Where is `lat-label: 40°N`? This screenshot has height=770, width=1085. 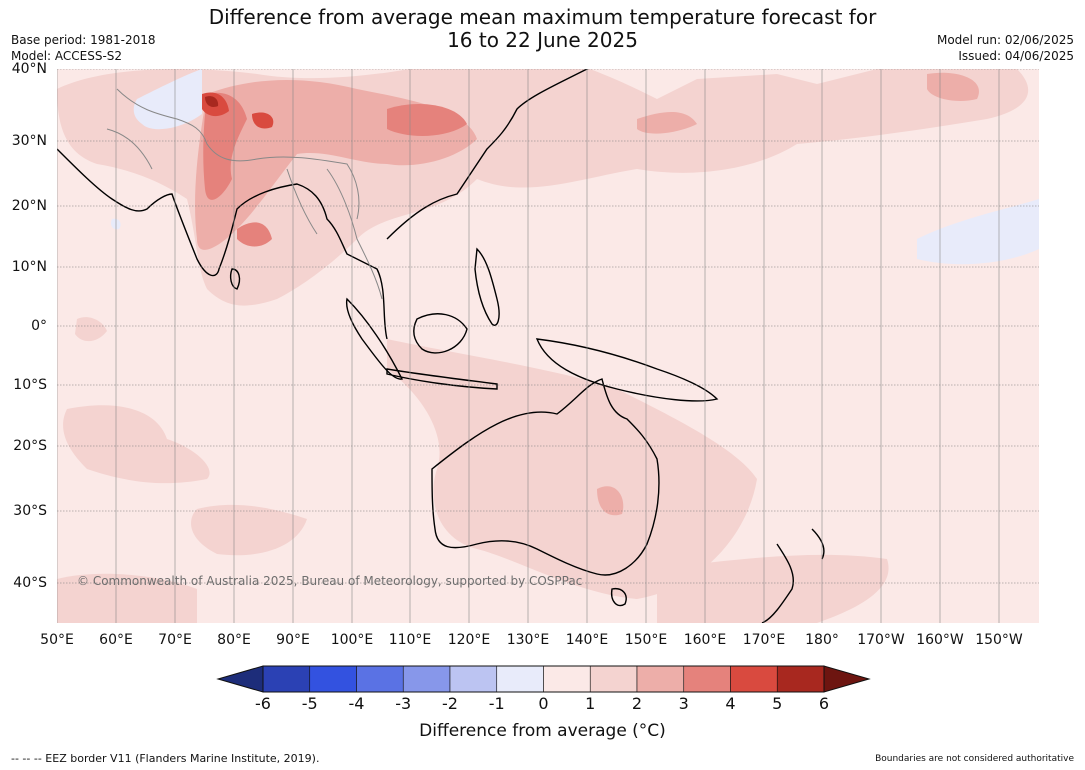 lat-label: 40°N is located at coordinates (29, 69).